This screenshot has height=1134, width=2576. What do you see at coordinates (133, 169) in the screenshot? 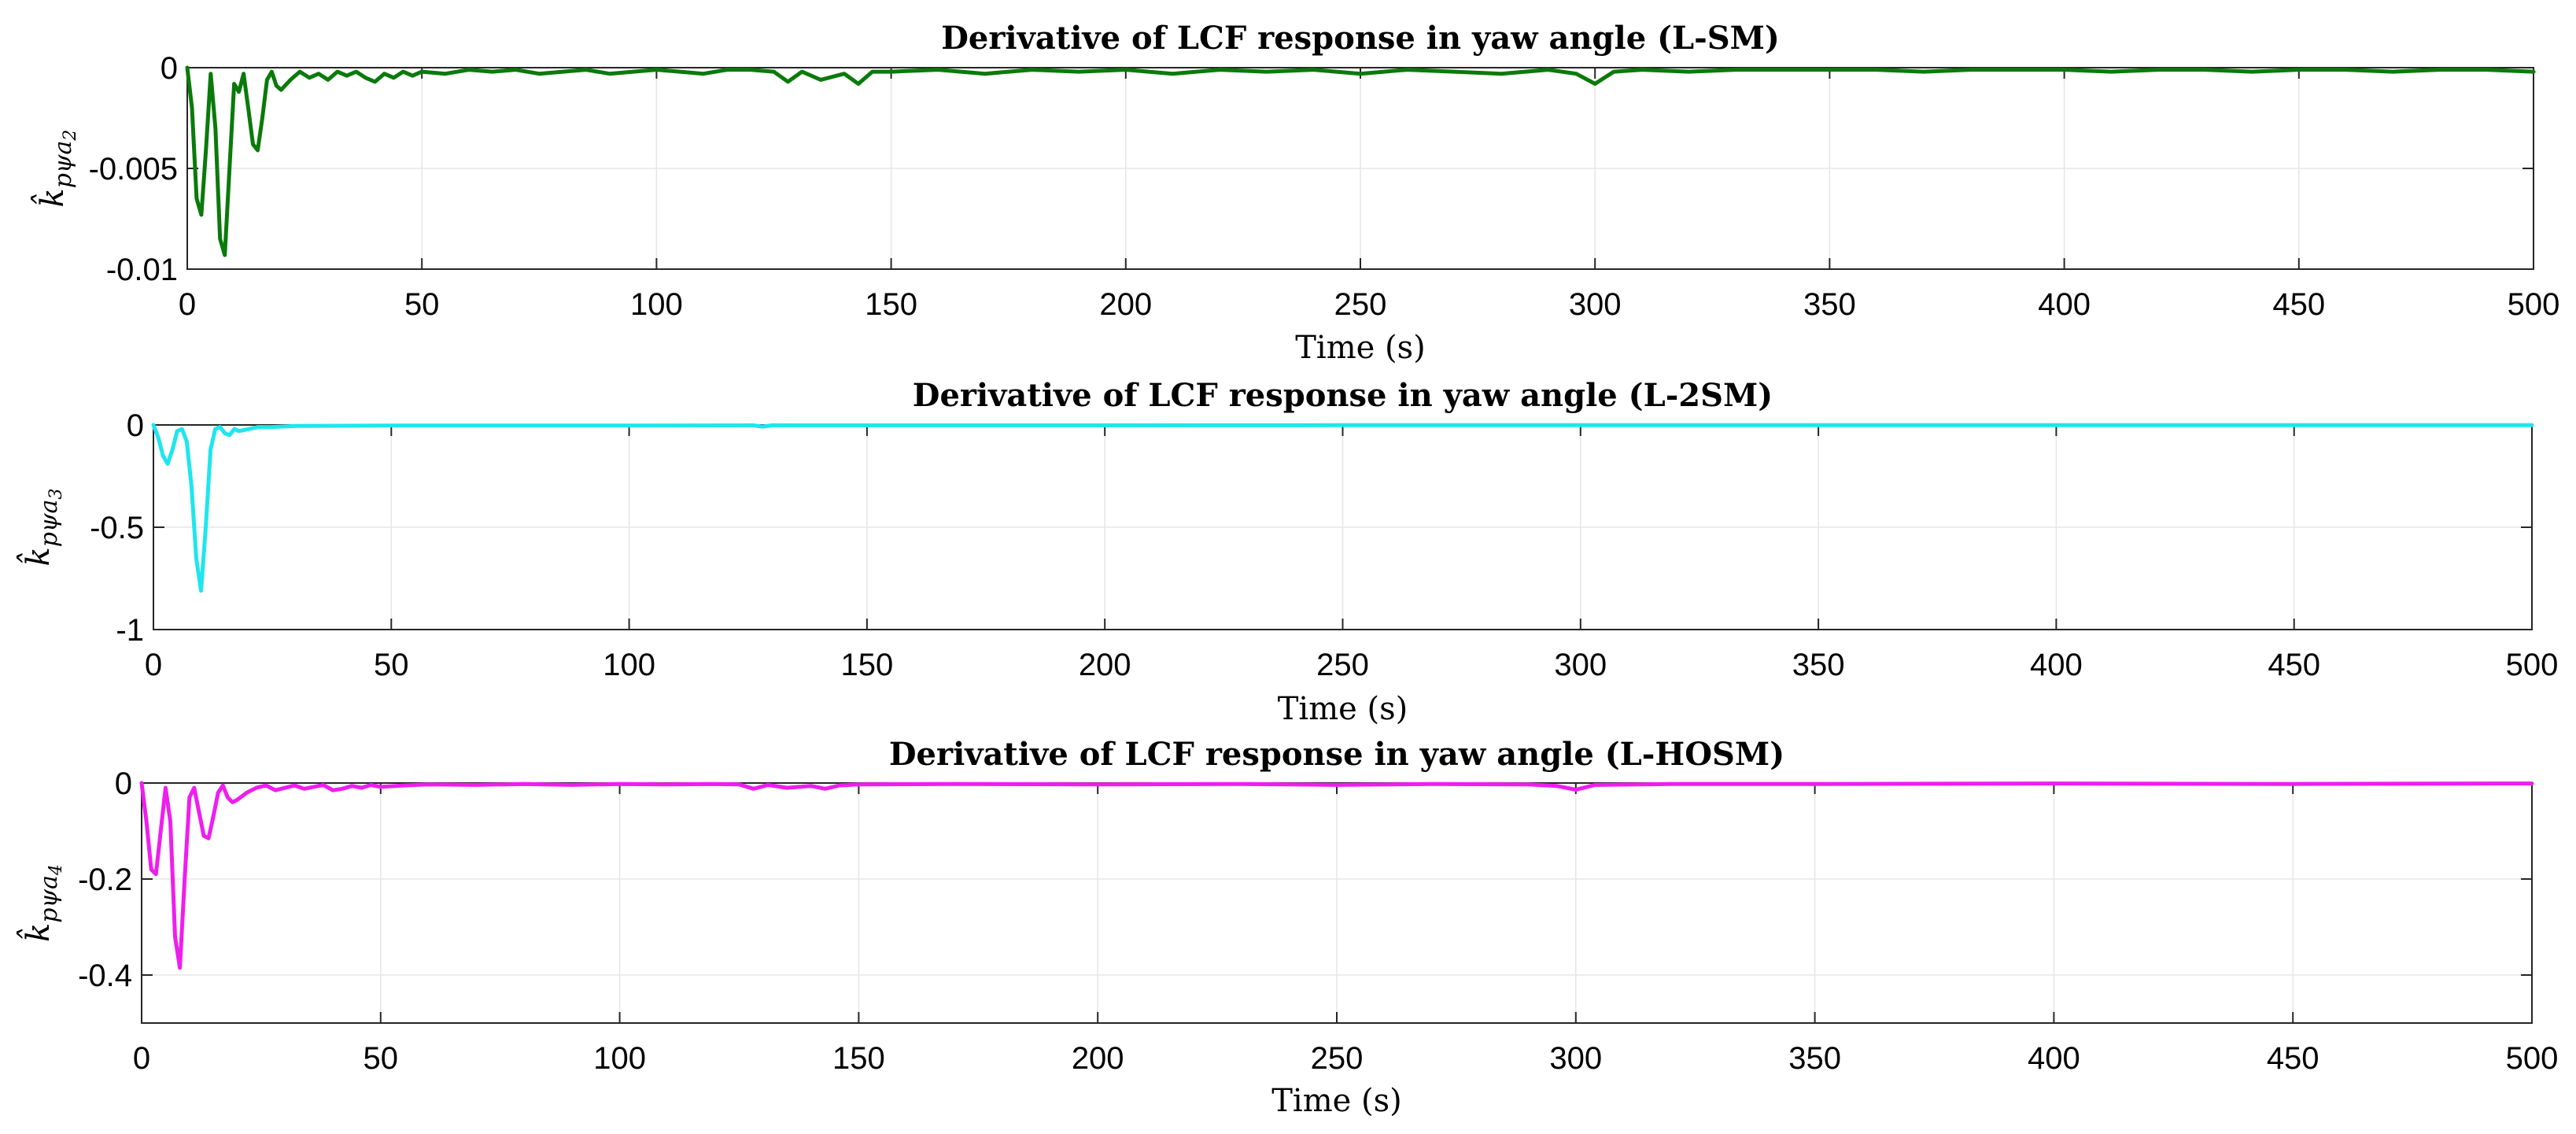
I see `y-tick-label: -0.005` at bounding box center [133, 169].